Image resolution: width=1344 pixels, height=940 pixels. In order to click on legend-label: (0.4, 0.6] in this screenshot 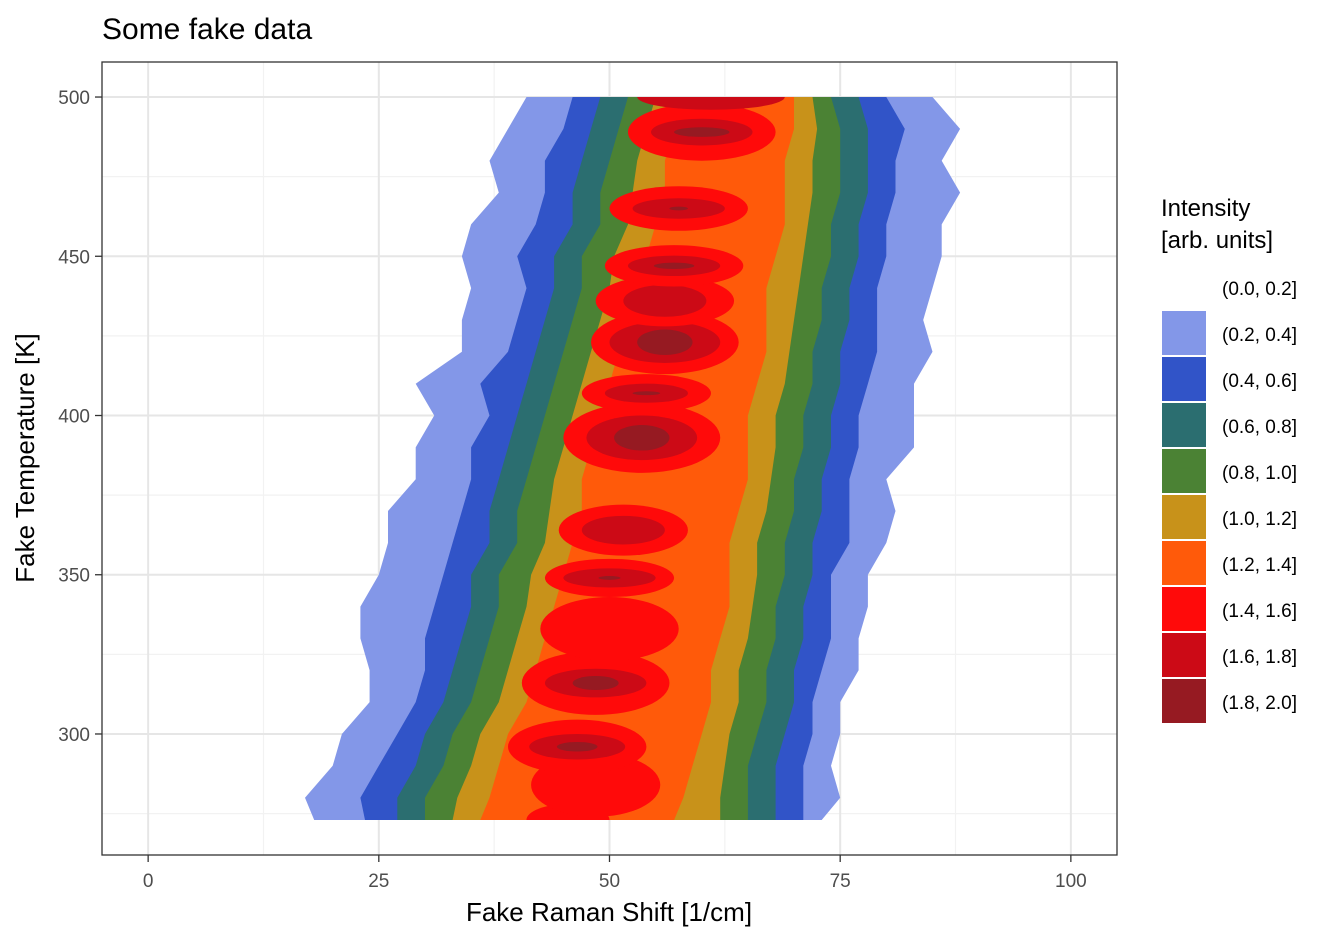, I will do `click(1259, 381)`.